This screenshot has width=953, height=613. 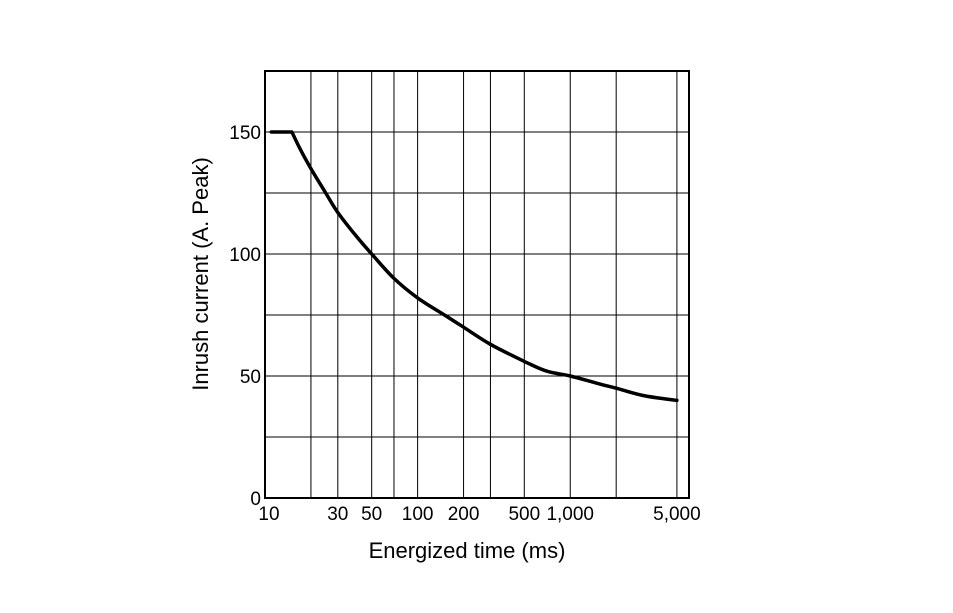 What do you see at coordinates (570, 514) in the screenshot?
I see `x-tick-label: 1,000` at bounding box center [570, 514].